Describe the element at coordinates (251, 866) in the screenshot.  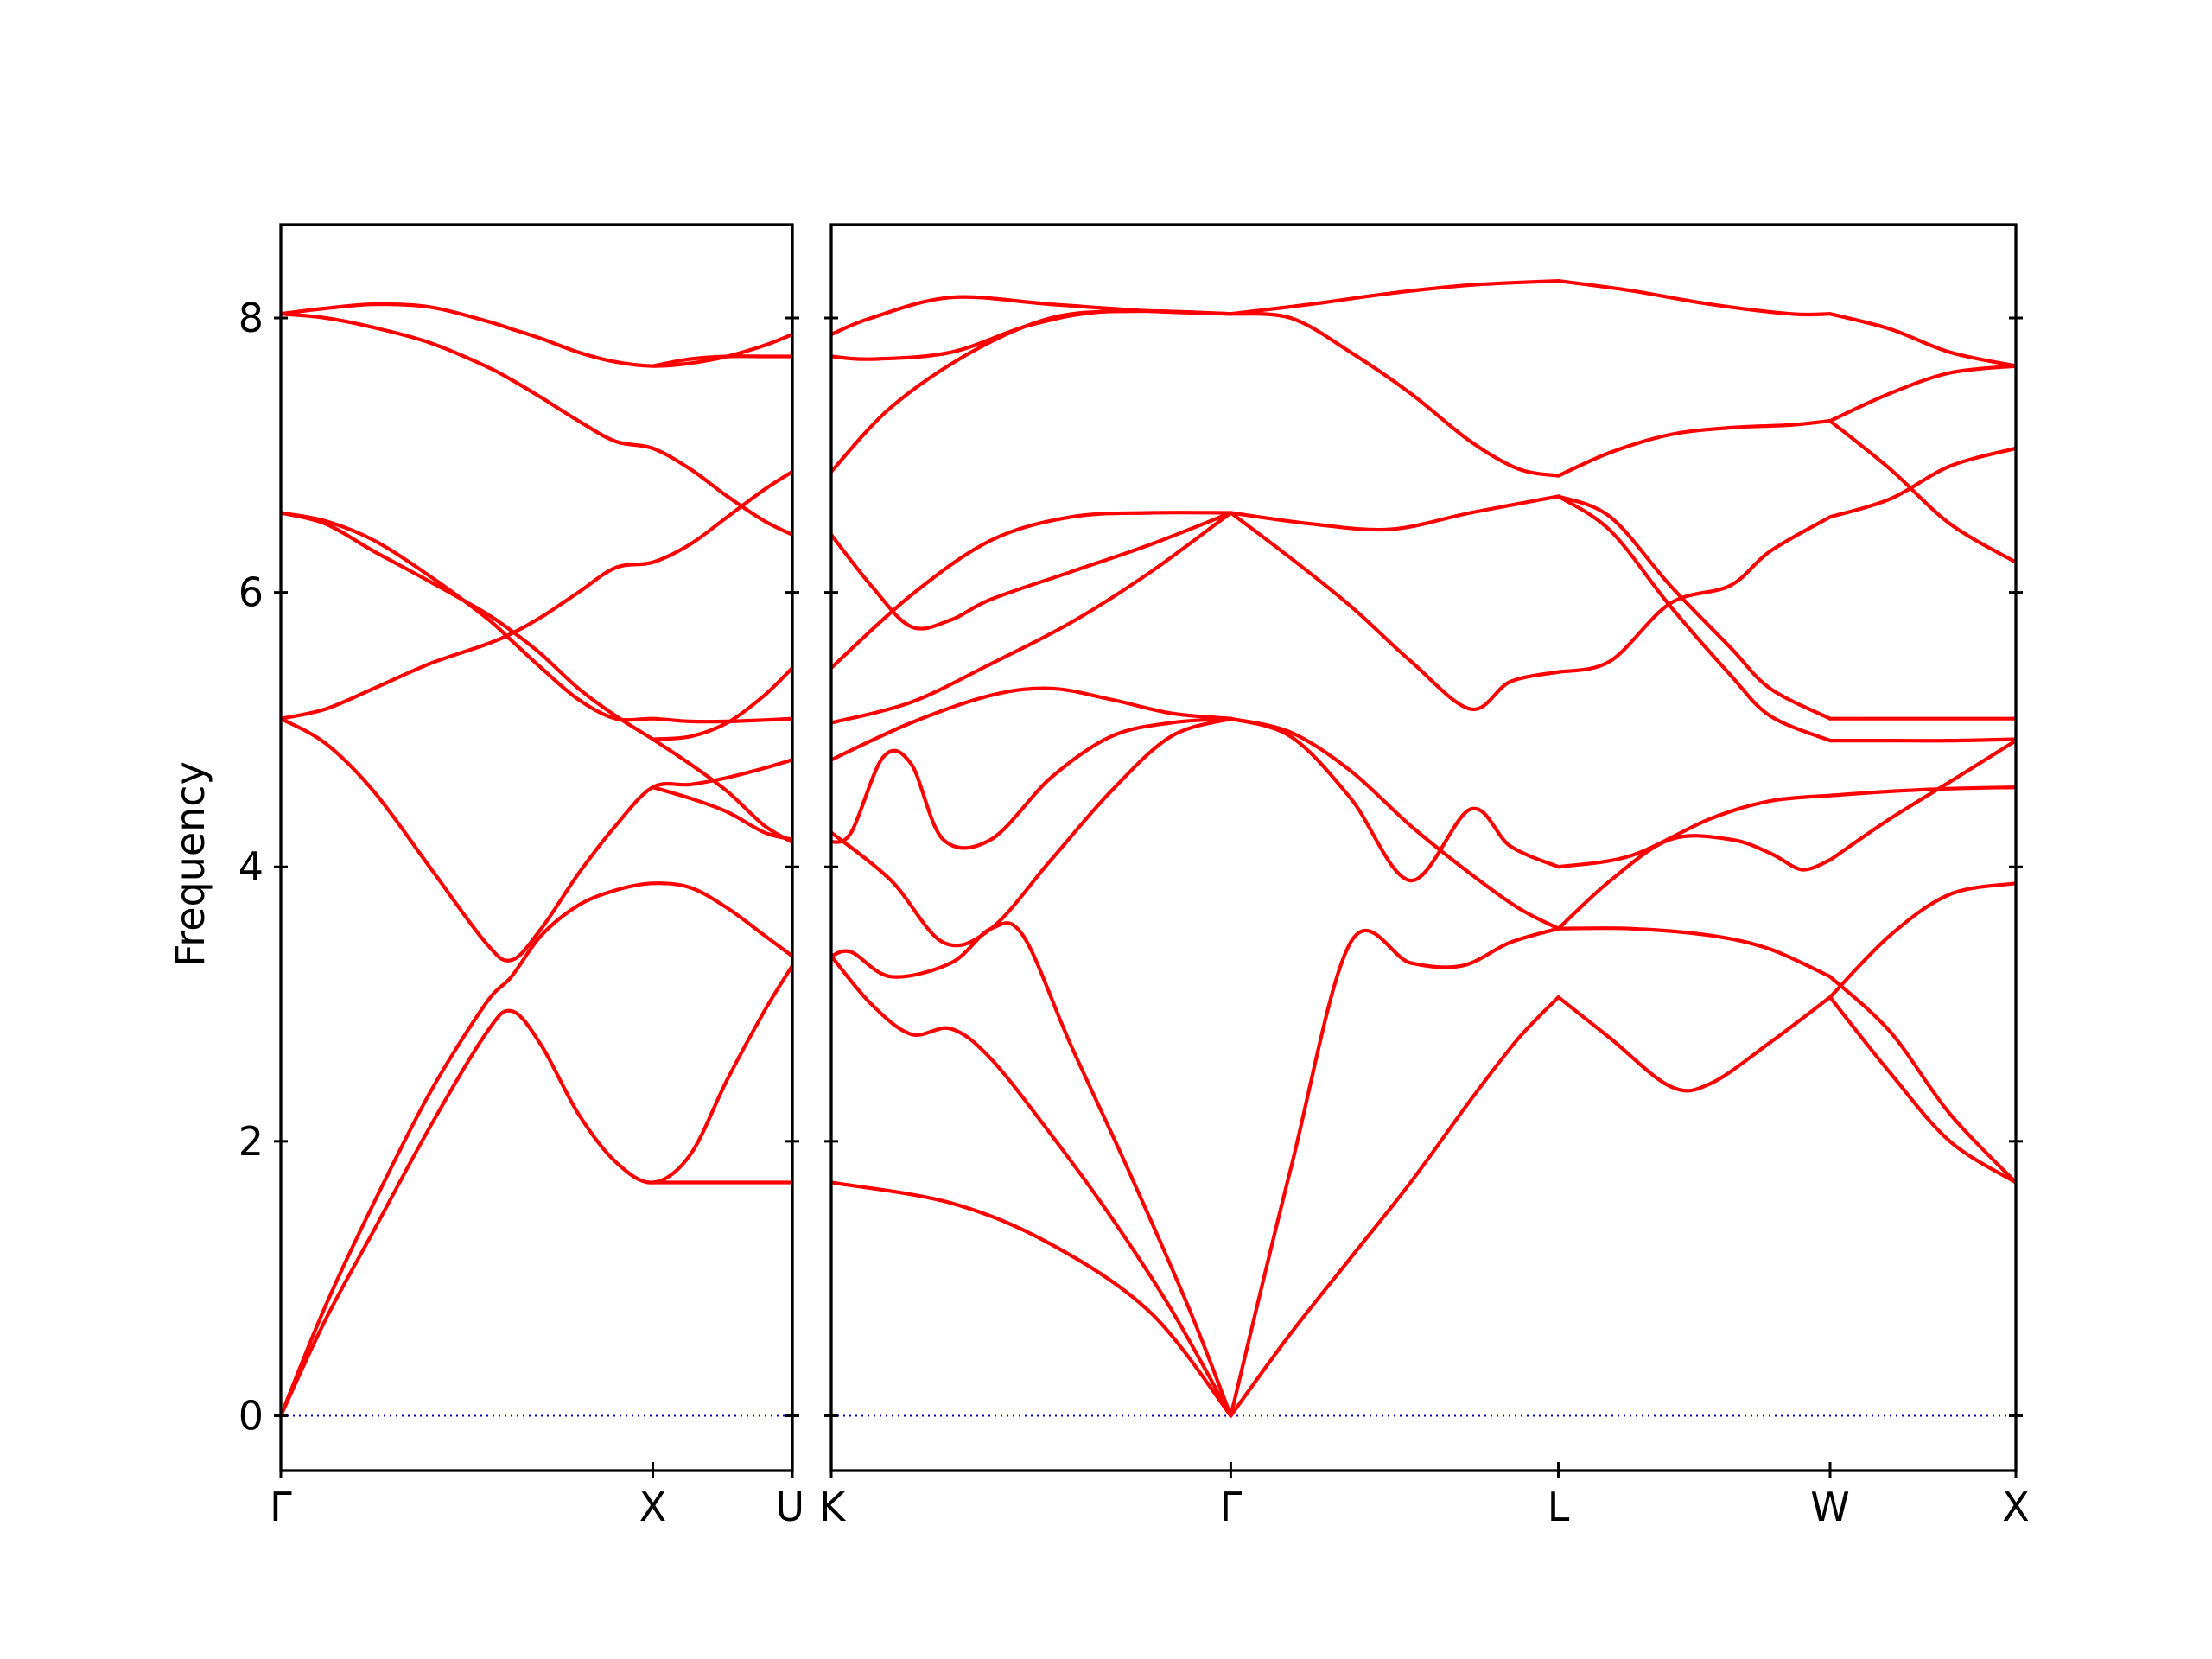
I see `y-tick-label: 4` at that location.